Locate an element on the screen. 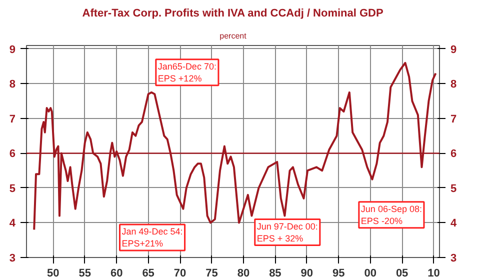  y2-tick-label: 5 is located at coordinates (453, 188).